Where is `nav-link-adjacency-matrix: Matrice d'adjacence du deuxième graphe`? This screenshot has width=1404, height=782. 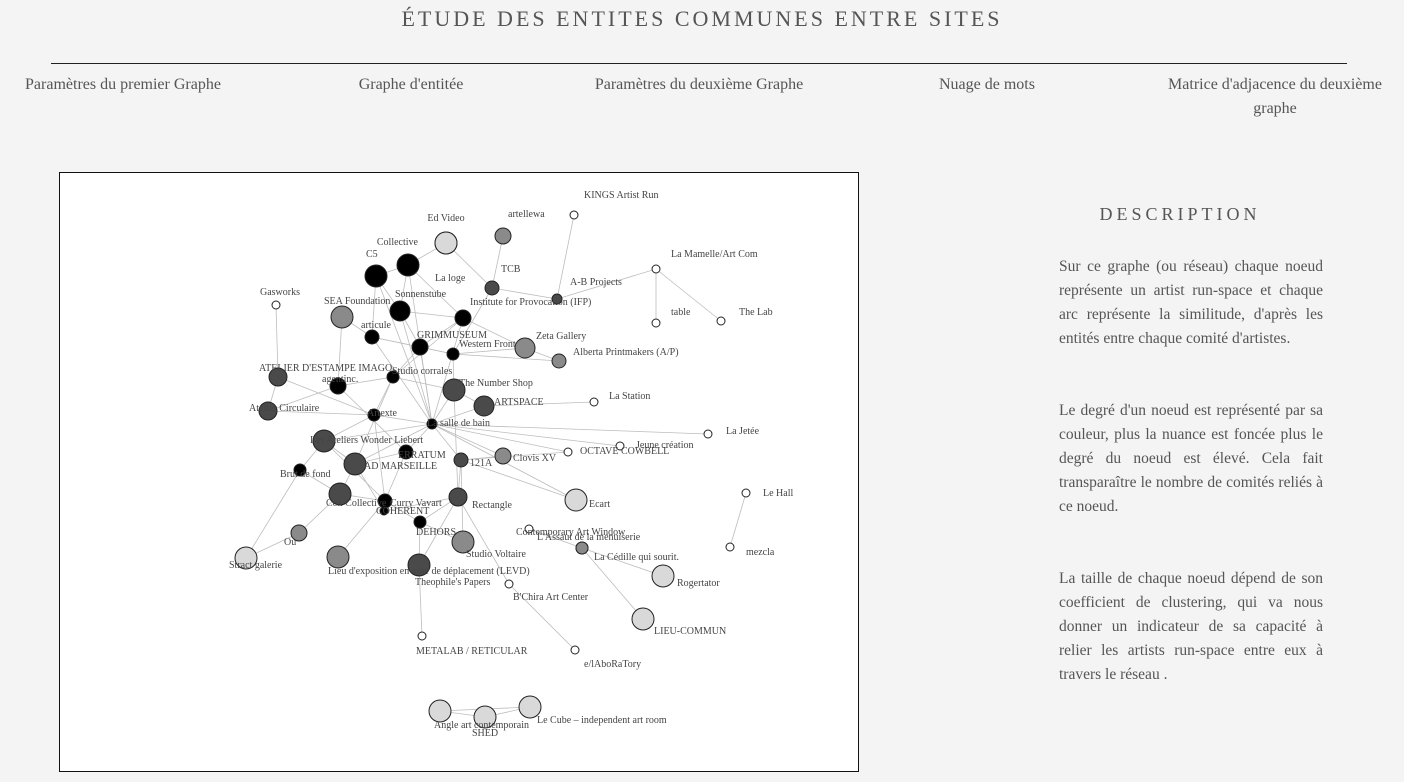
nav-link-adjacency-matrix: Matrice d'adjacence du deuxième graphe is located at coordinates (1275, 96).